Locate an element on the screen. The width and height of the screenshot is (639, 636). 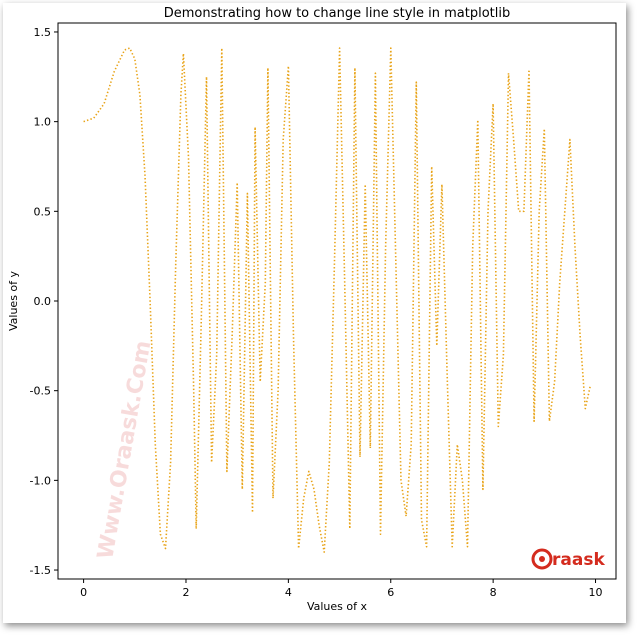
y-tick-label: 1.0 is located at coordinates (43, 122).